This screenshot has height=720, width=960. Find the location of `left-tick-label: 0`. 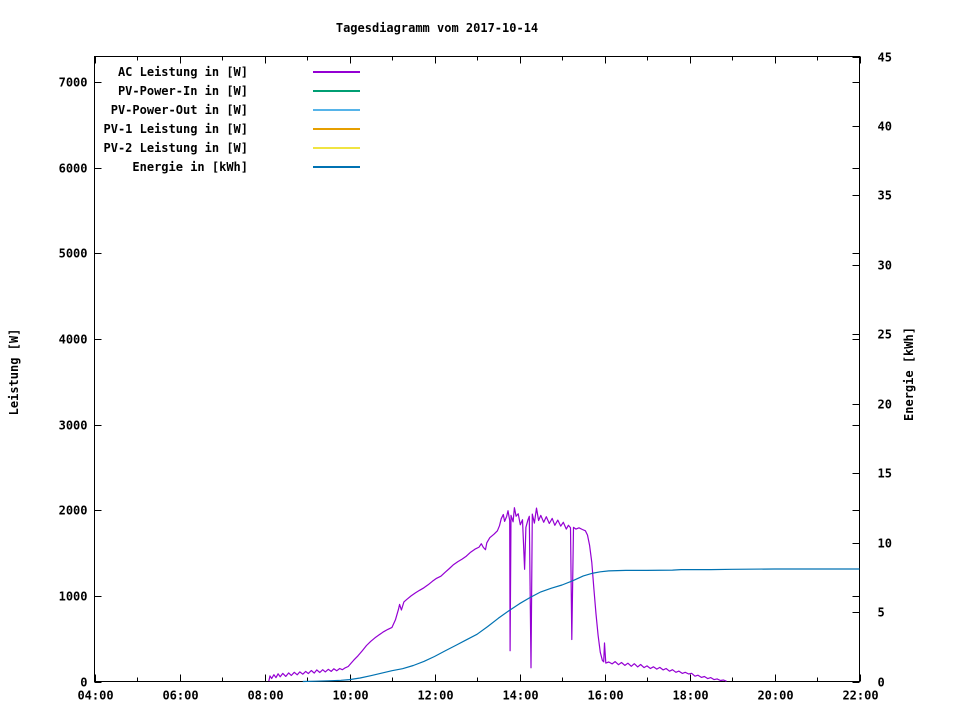

left-tick-label: 0 is located at coordinates (83, 683).